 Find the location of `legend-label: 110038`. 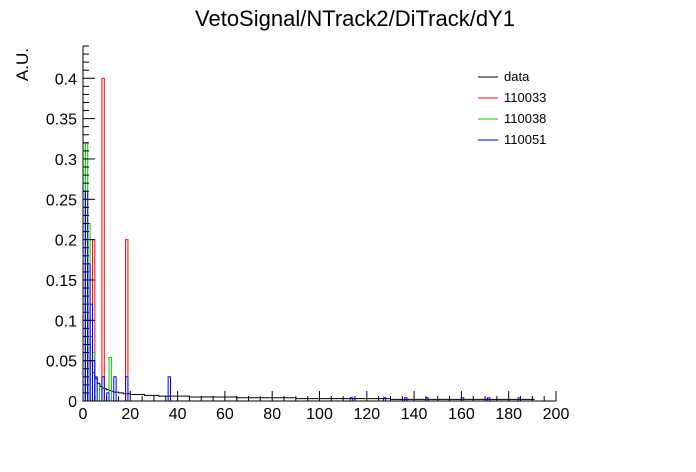

legend-label: 110038 is located at coordinates (525, 118).